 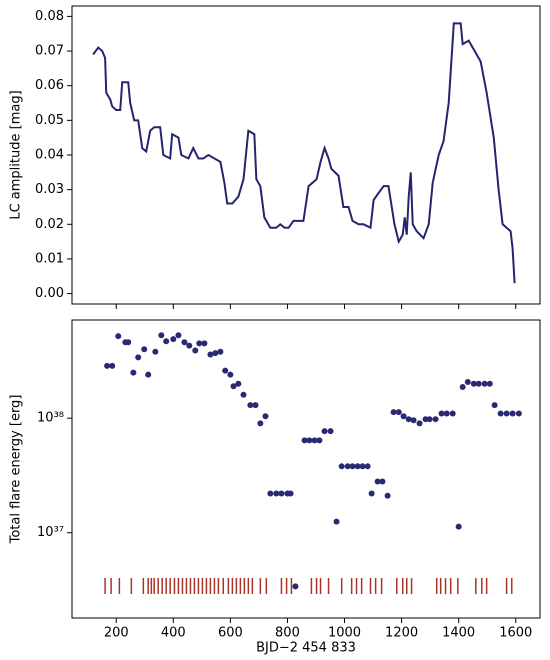 What do you see at coordinates (50, 418) in the screenshot?
I see `y-tick-label: 10³⁸` at bounding box center [50, 418].